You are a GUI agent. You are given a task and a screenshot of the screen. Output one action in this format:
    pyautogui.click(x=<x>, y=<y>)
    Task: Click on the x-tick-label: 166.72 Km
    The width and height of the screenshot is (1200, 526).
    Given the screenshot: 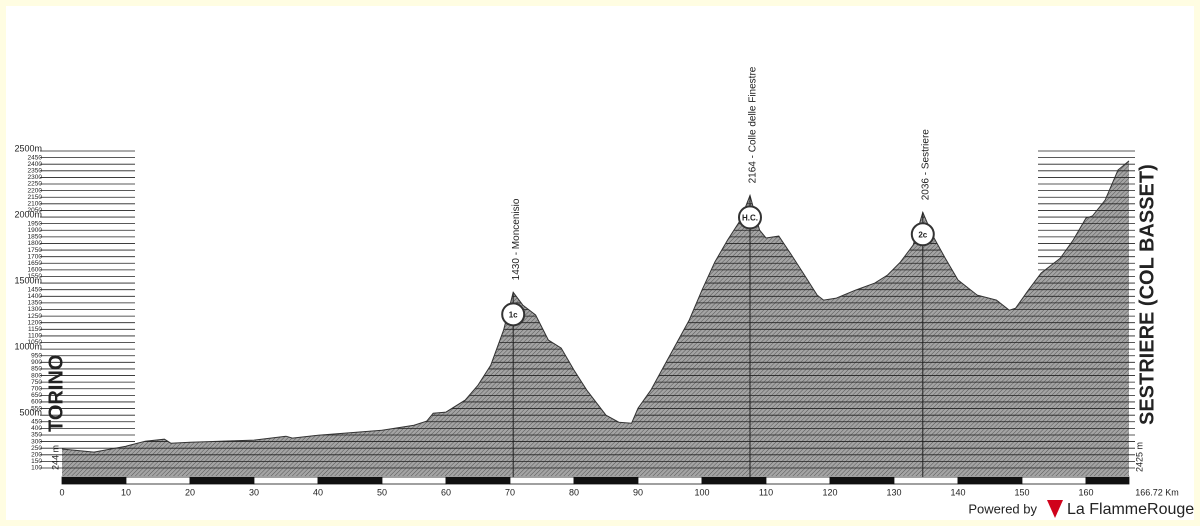 What is the action you would take?
    pyautogui.click(x=1157, y=492)
    